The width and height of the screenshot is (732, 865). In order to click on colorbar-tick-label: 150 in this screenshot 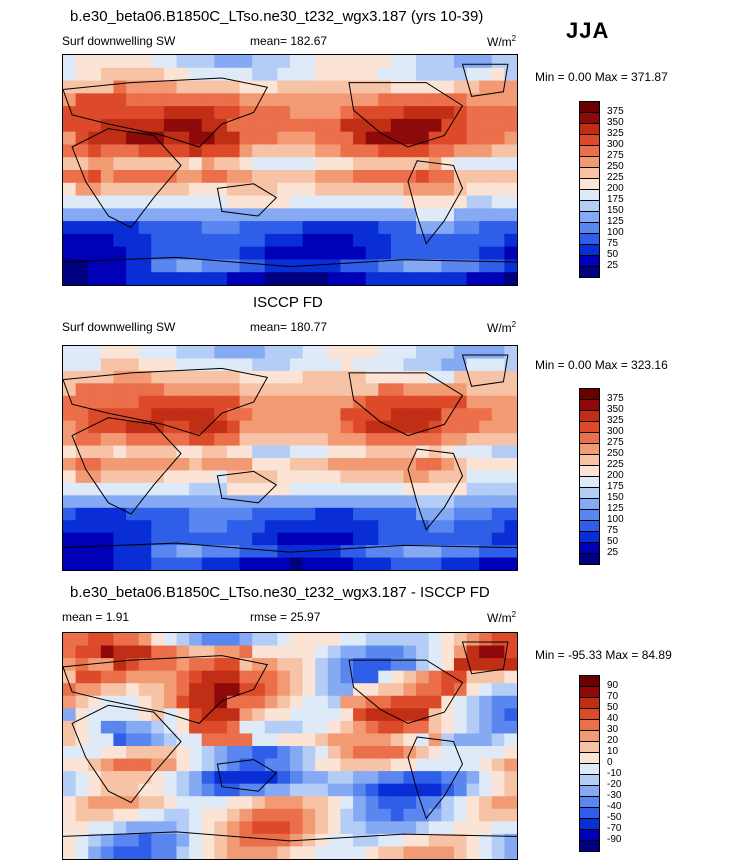, I will do `click(615, 210)`.